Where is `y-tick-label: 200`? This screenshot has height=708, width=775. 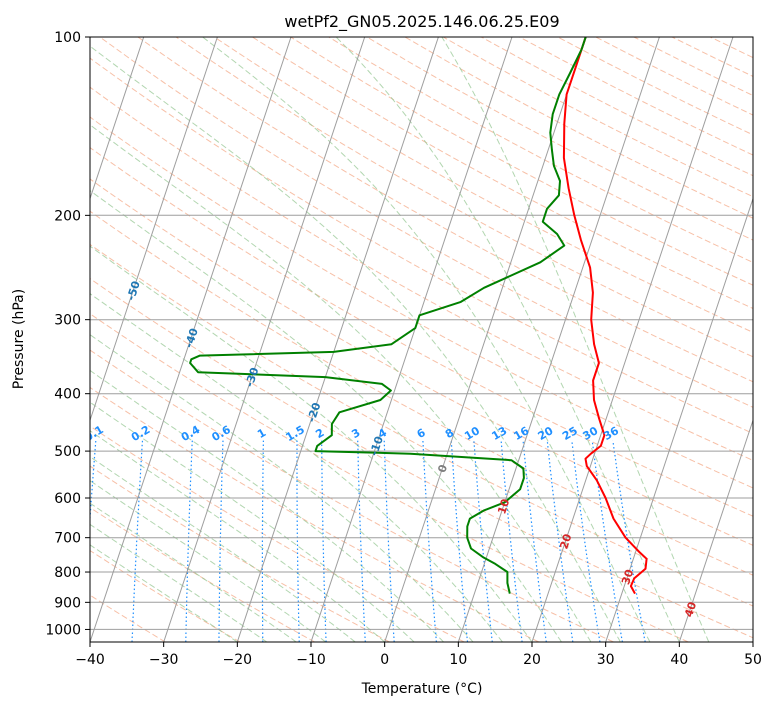
y-tick-label: 200 is located at coordinates (67, 216).